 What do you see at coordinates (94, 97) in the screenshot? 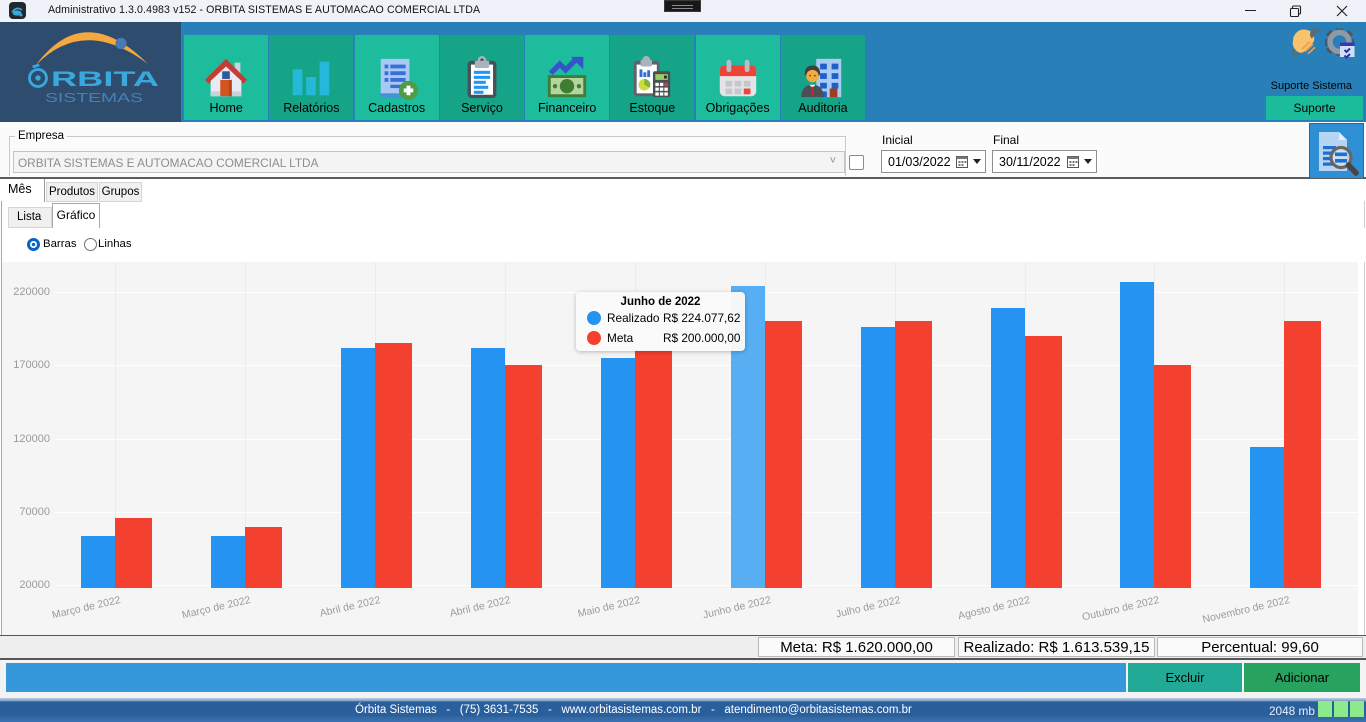
I see `svg-text: SISTEMAS` at bounding box center [94, 97].